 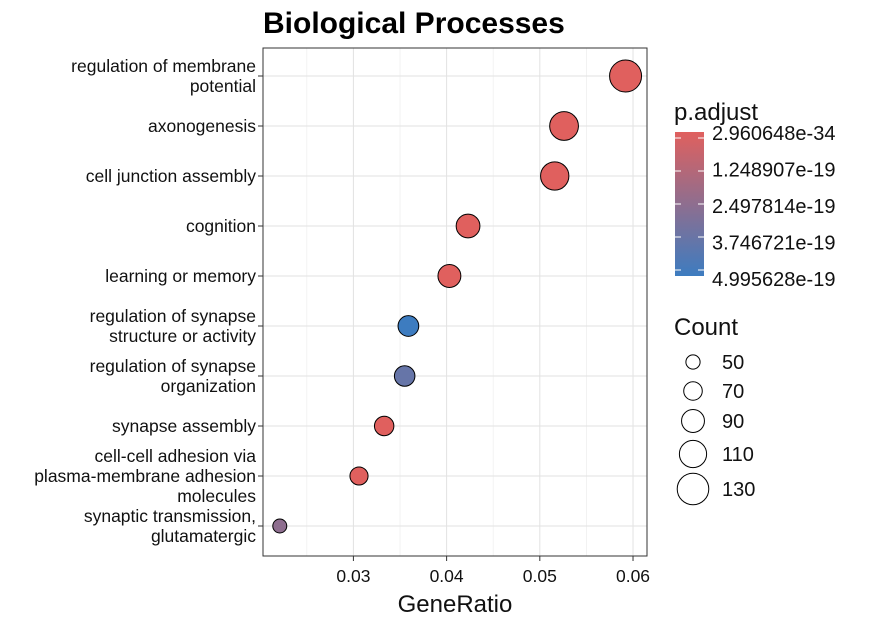 I want to click on colorbar-label: 2.960648e-34, so click(x=773, y=134).